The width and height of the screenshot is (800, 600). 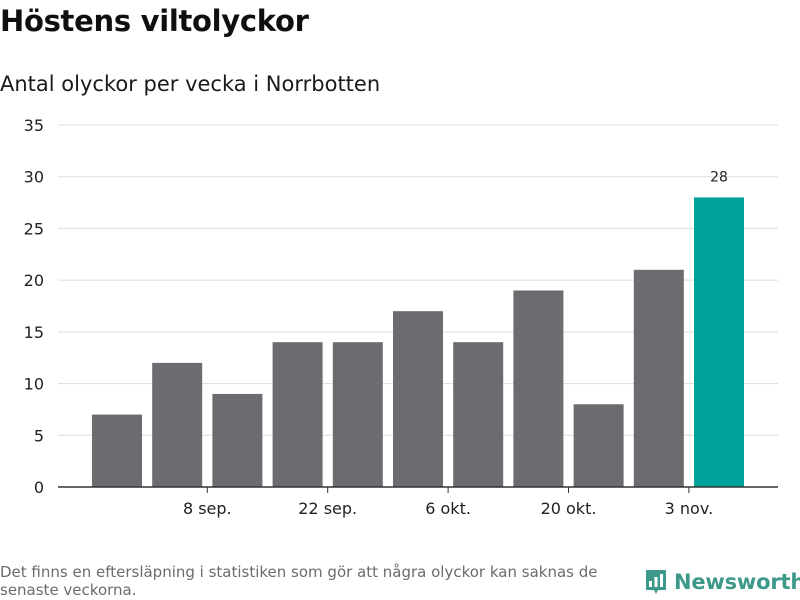 I want to click on y-tick-label: 10, so click(x=34, y=384).